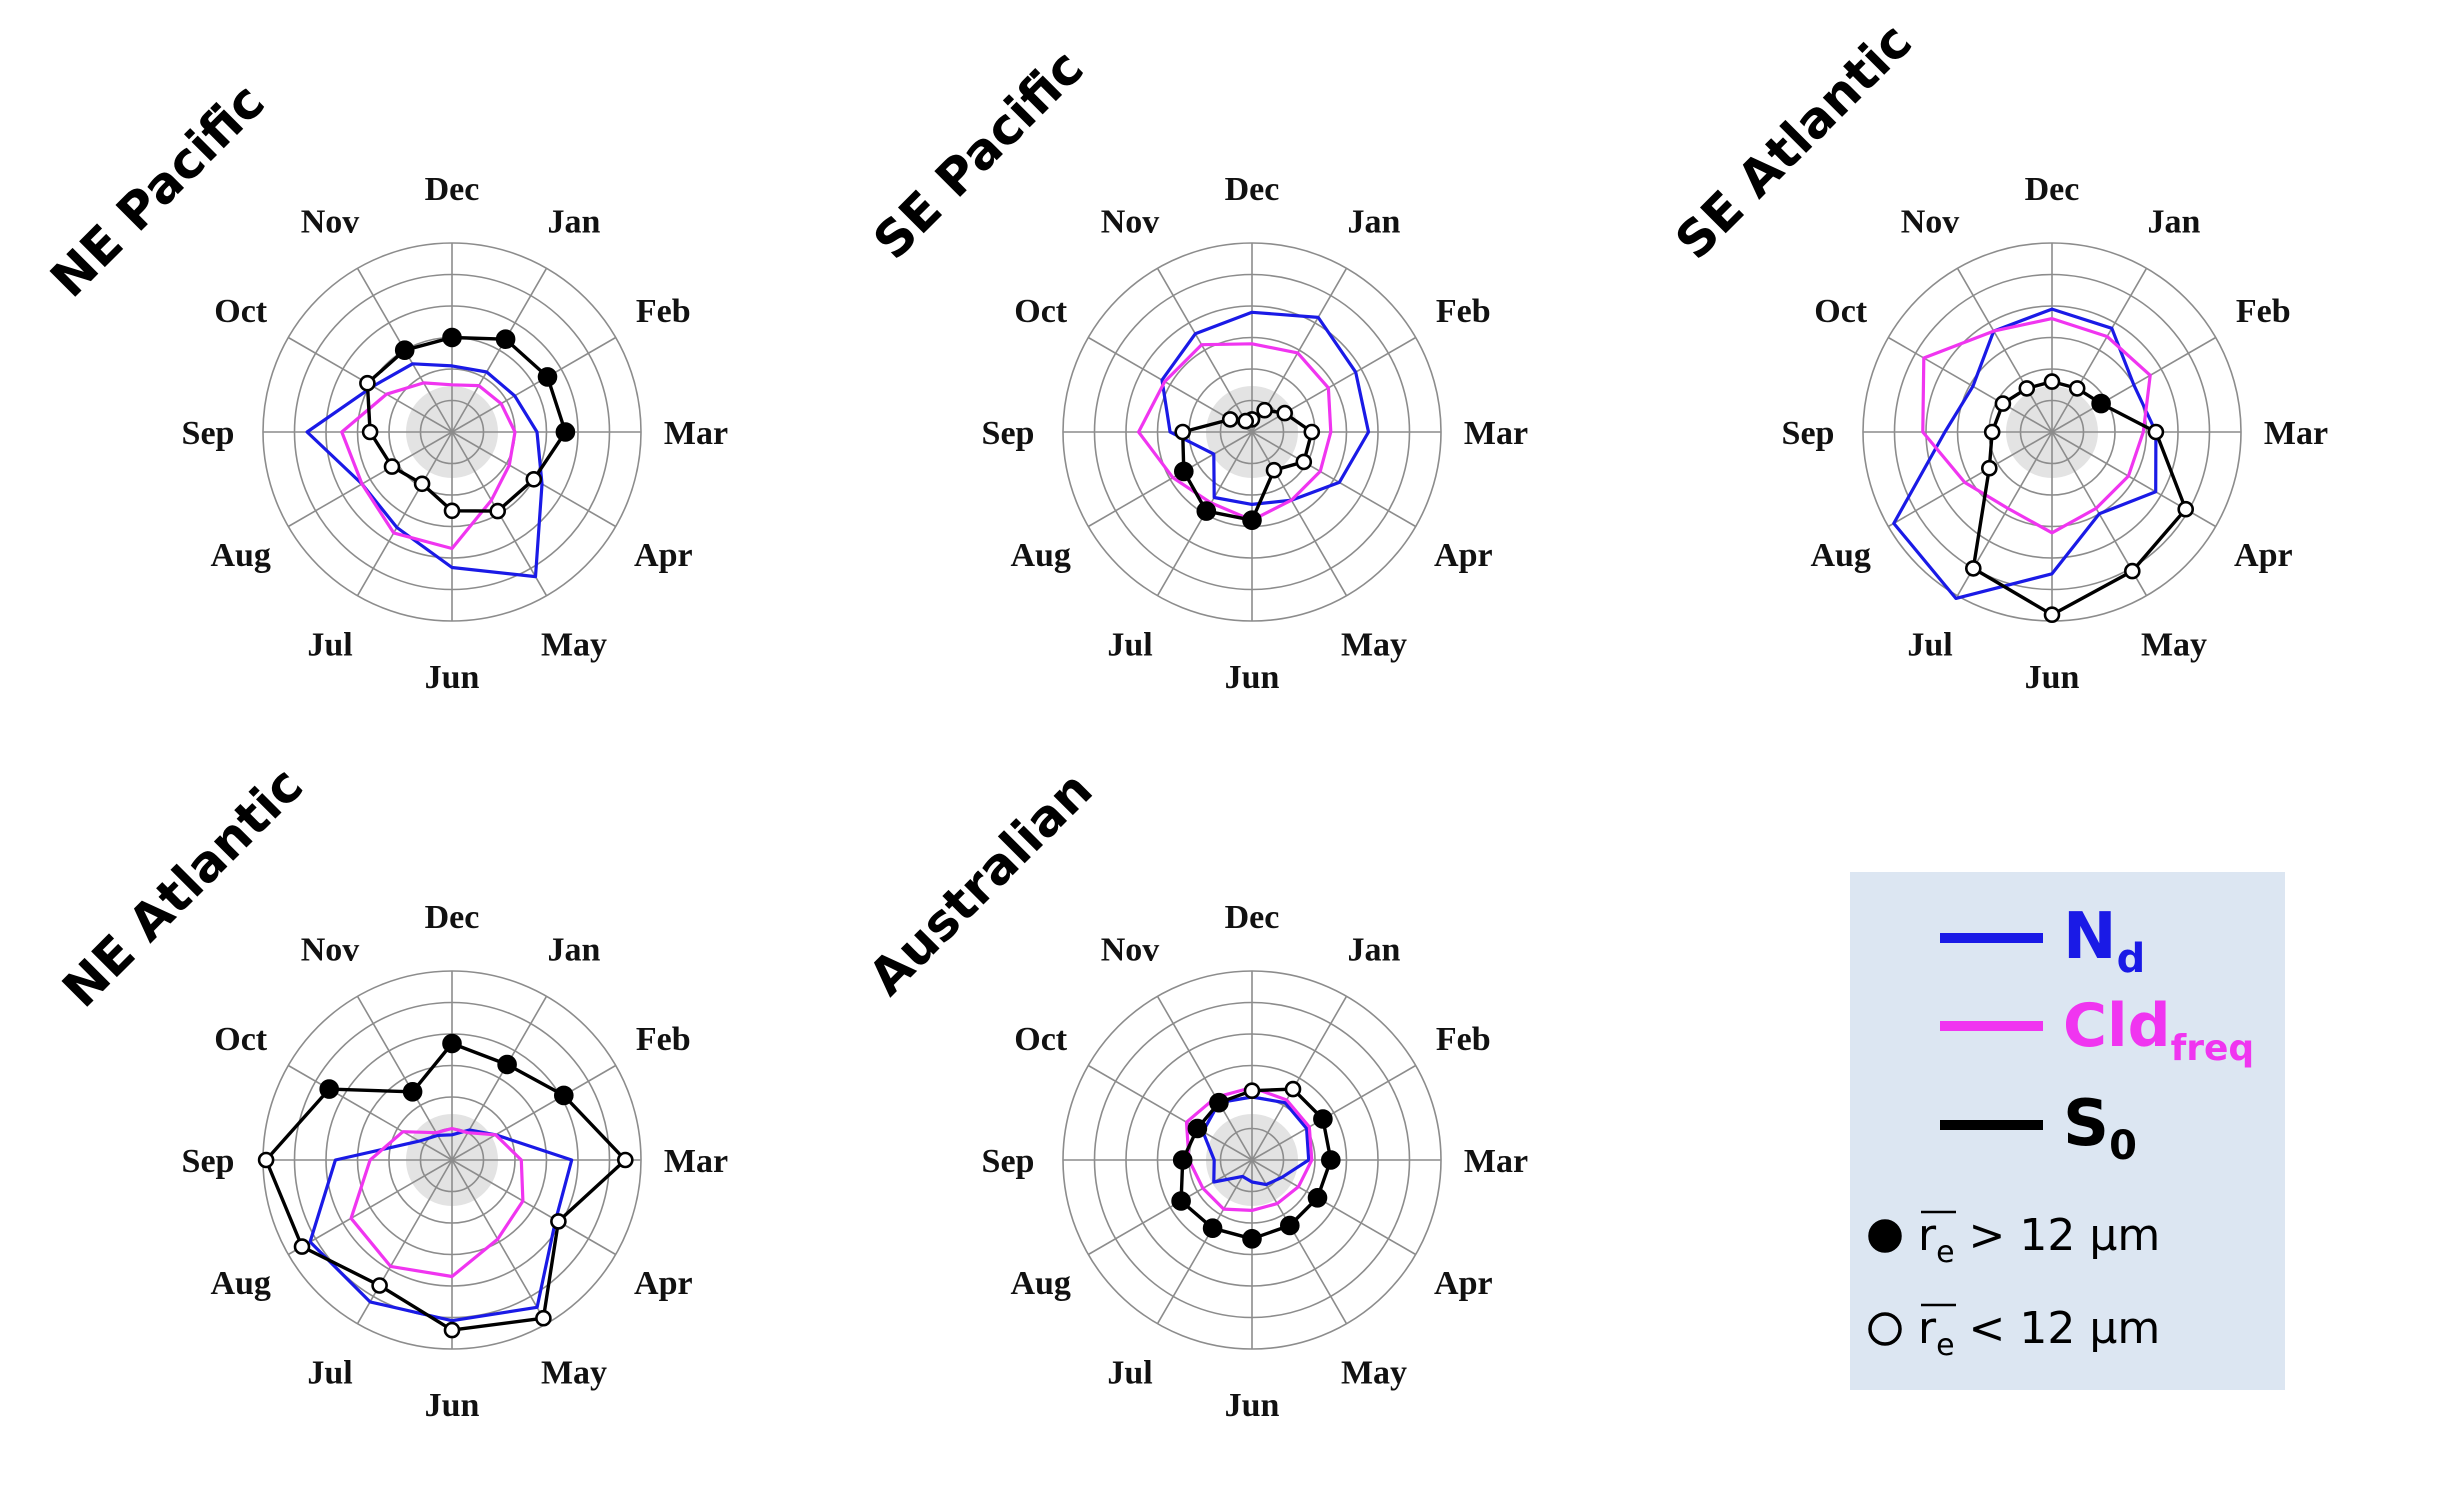 The width and height of the screenshot is (2442, 1498). I want to click on nd-series-line, so click(1265, 408).